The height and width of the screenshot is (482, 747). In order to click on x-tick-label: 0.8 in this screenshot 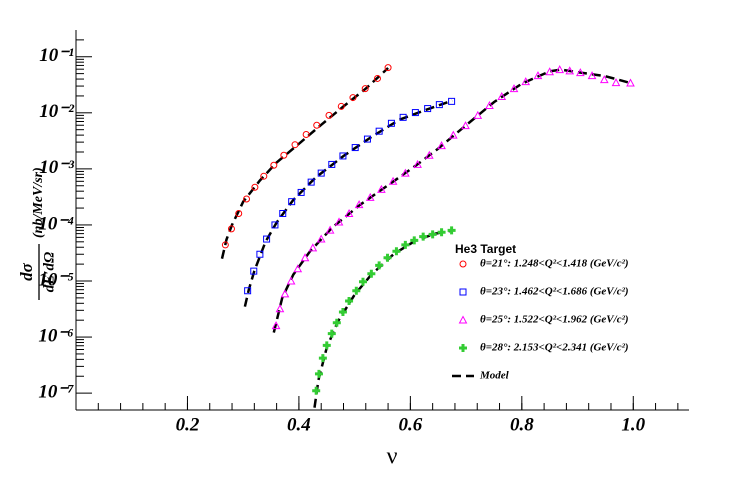, I will do `click(522, 424)`.